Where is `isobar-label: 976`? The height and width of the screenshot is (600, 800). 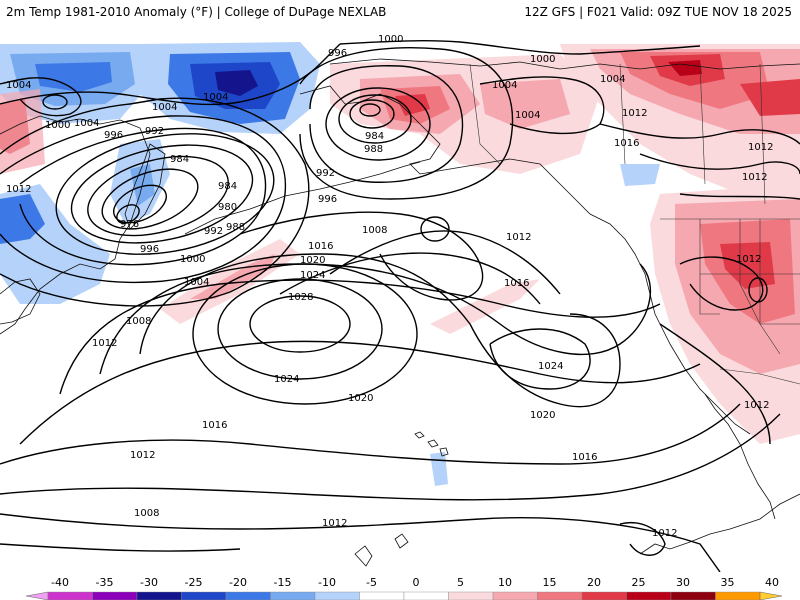 isobar-label: 976 is located at coordinates (129, 224).